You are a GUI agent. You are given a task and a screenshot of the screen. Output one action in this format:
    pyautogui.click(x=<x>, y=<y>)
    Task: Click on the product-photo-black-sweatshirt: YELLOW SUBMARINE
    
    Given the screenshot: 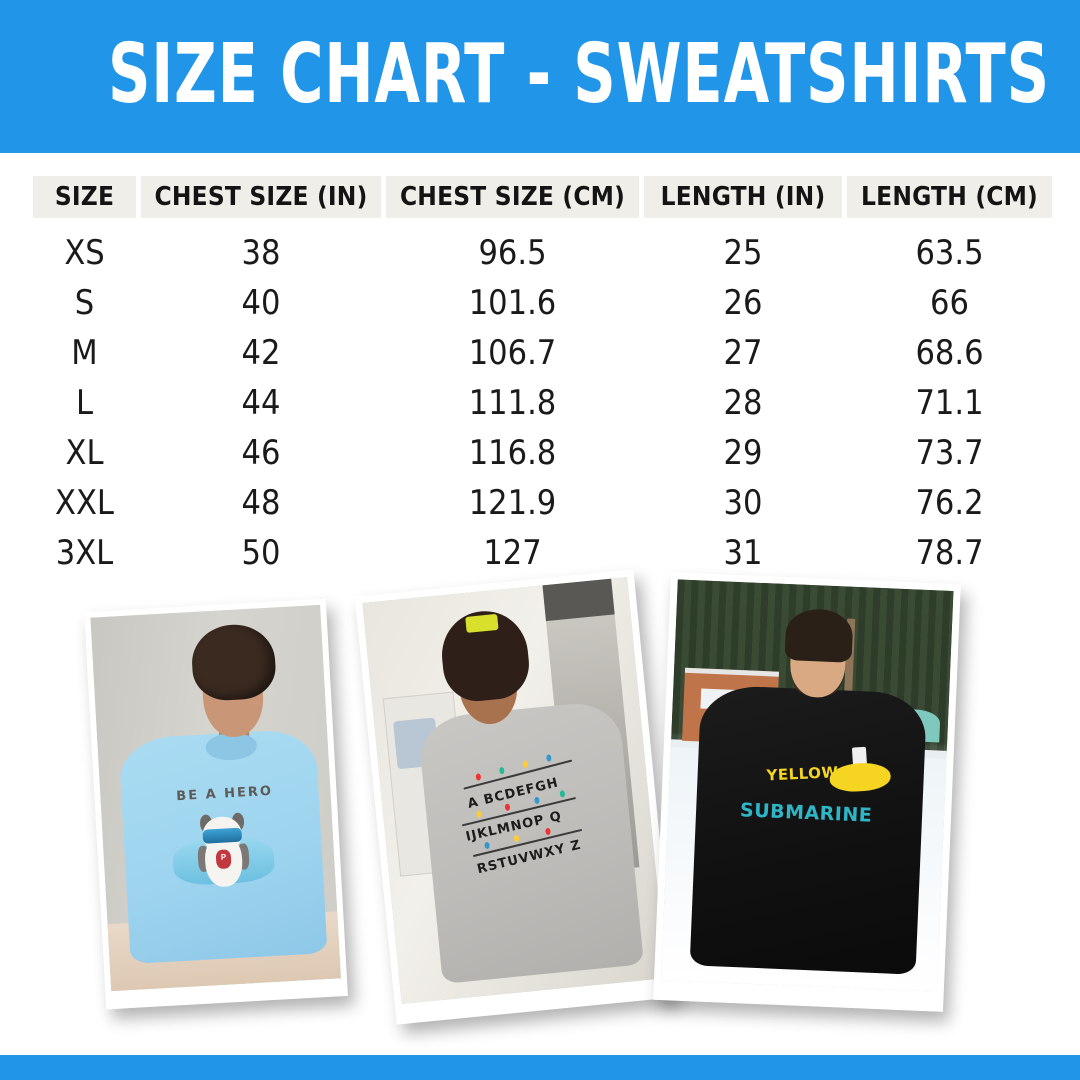 What is the action you would take?
    pyautogui.click(x=807, y=792)
    